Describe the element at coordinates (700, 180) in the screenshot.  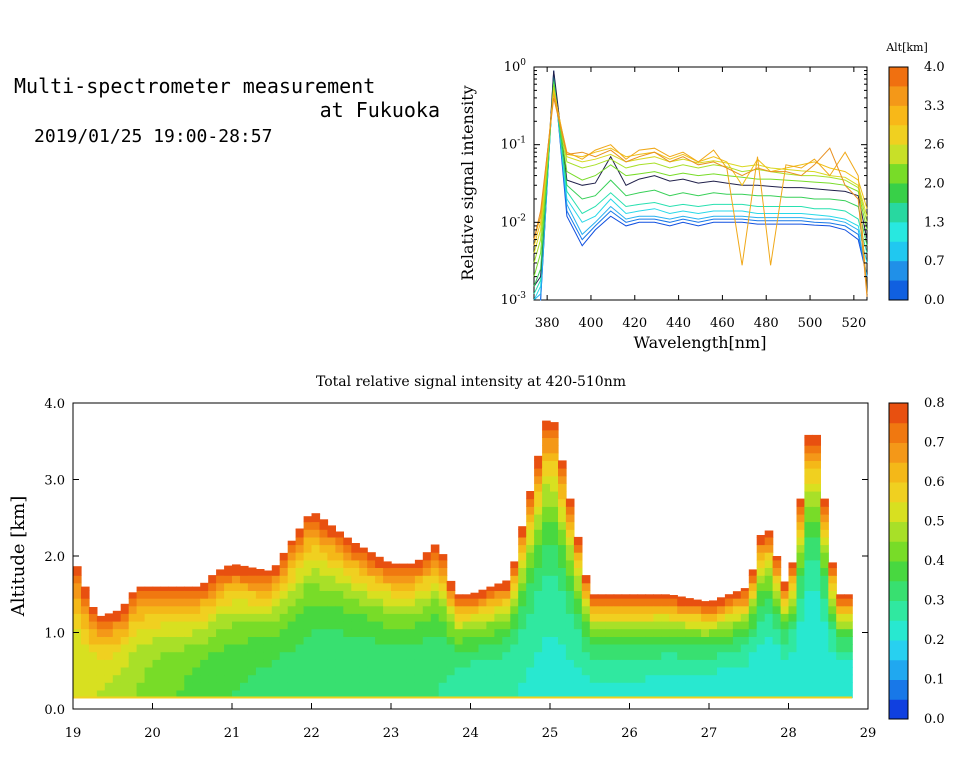
I see `spectrum-series-line` at that location.